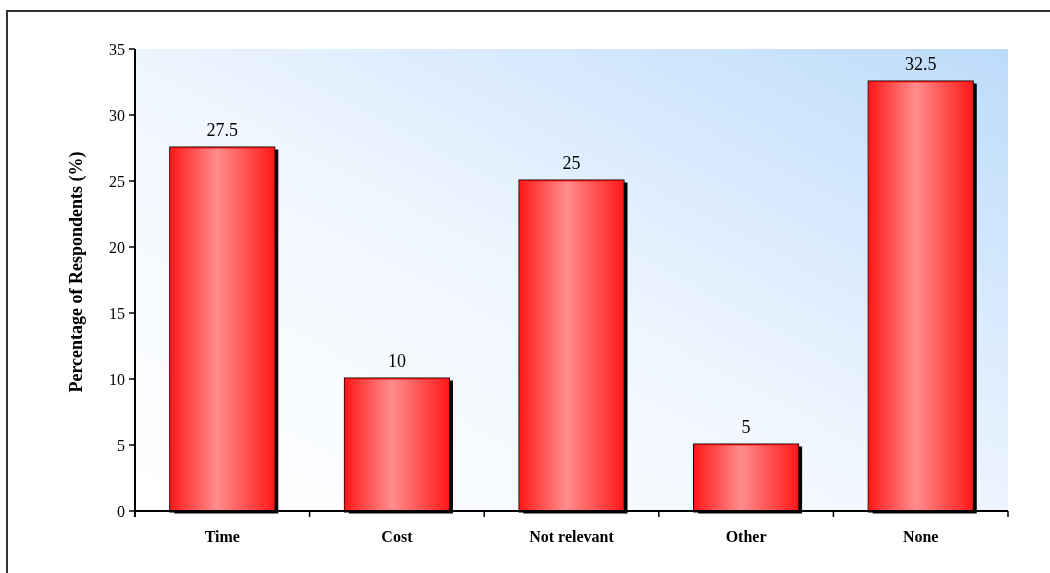 The image size is (1050, 573). What do you see at coordinates (117, 247) in the screenshot?
I see `y-tick-label: 20` at bounding box center [117, 247].